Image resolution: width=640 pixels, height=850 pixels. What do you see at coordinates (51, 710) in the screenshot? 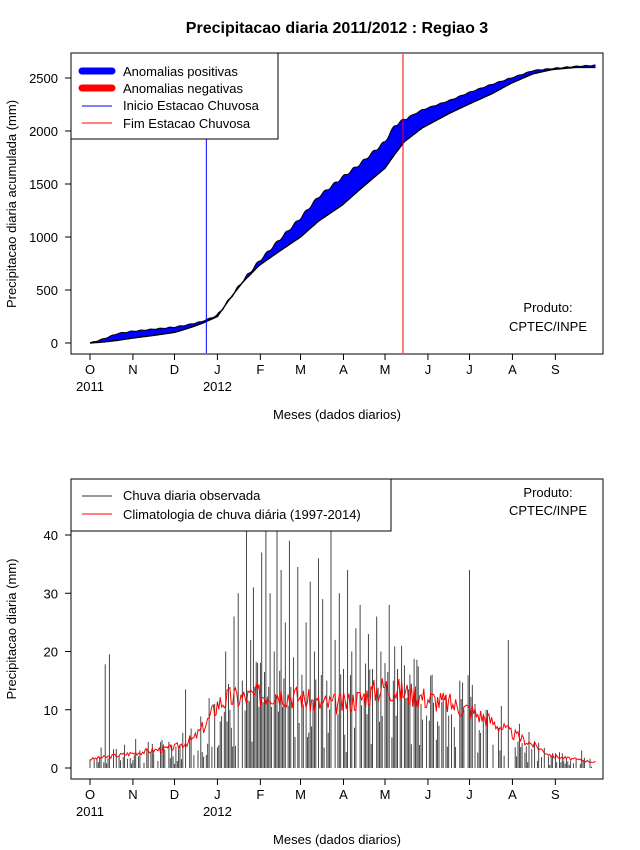
I see `bottom-y-tick-label: 10` at bounding box center [51, 710].